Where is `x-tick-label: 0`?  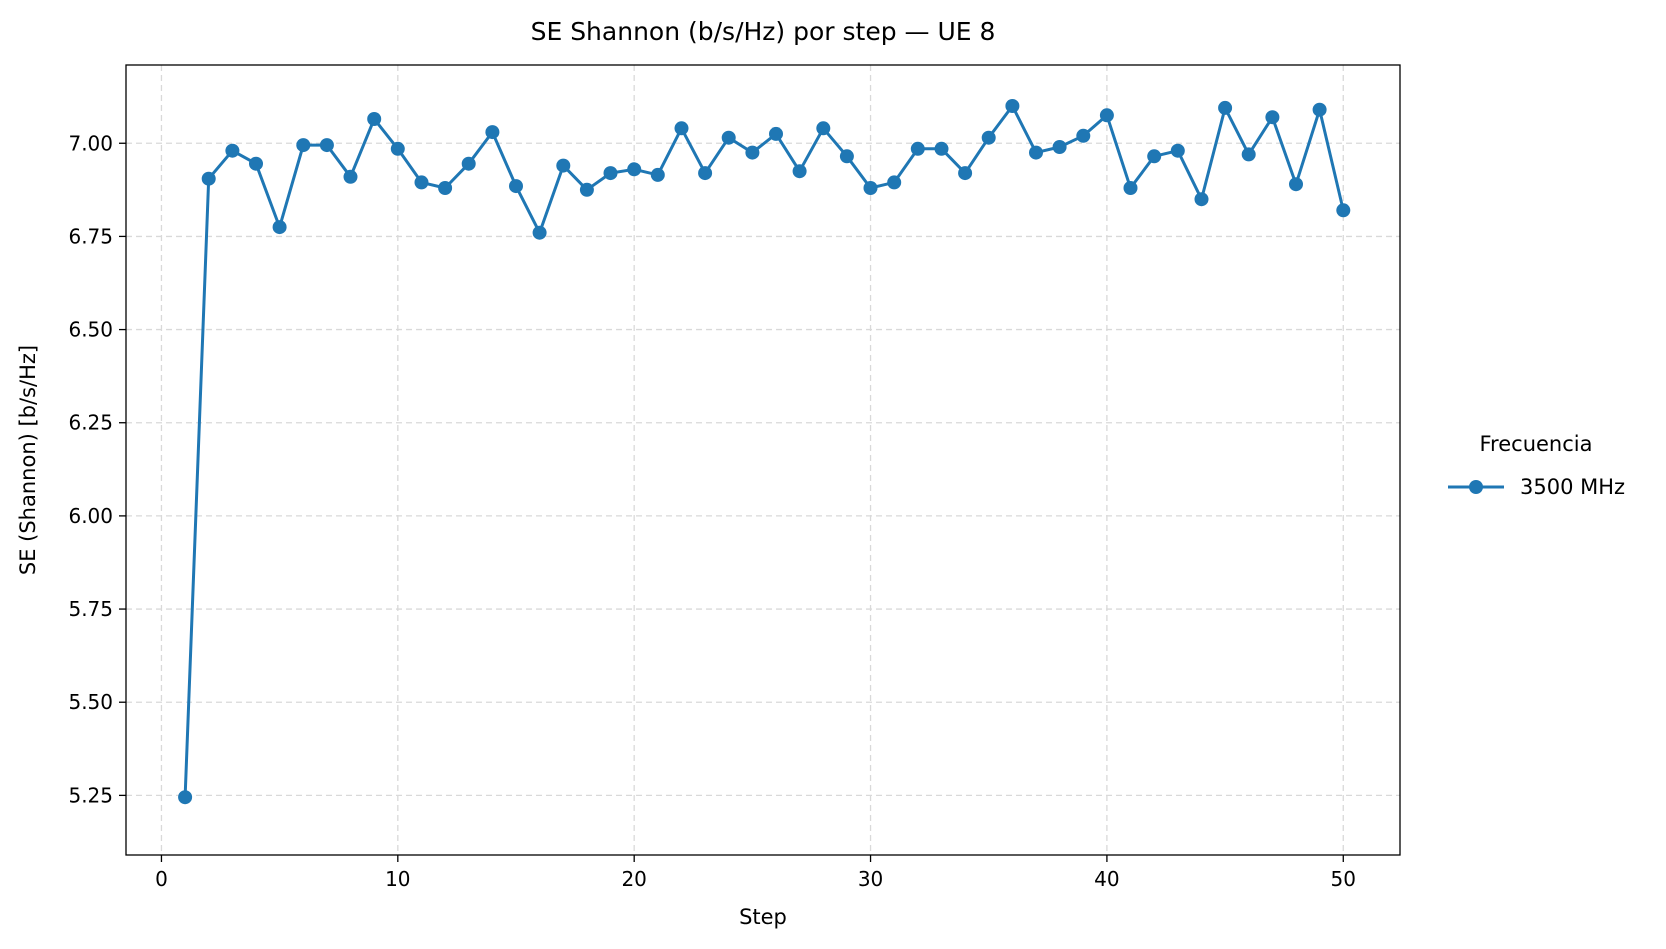
x-tick-label: 0 is located at coordinates (161, 879).